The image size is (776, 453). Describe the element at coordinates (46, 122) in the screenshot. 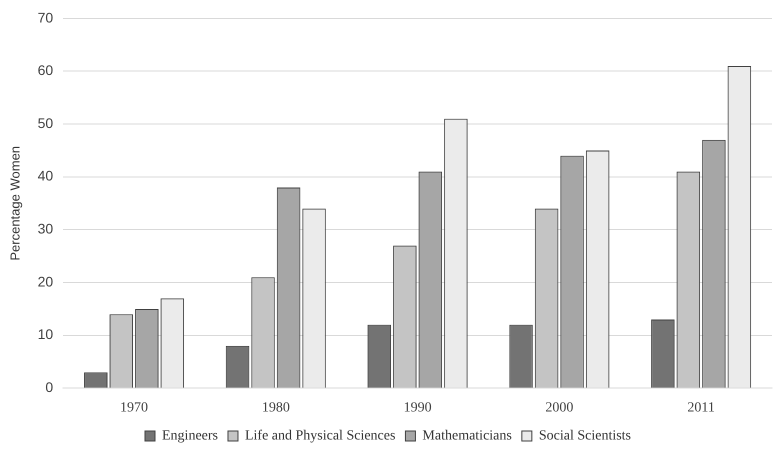

I see `y-tick-label: 50` at that location.